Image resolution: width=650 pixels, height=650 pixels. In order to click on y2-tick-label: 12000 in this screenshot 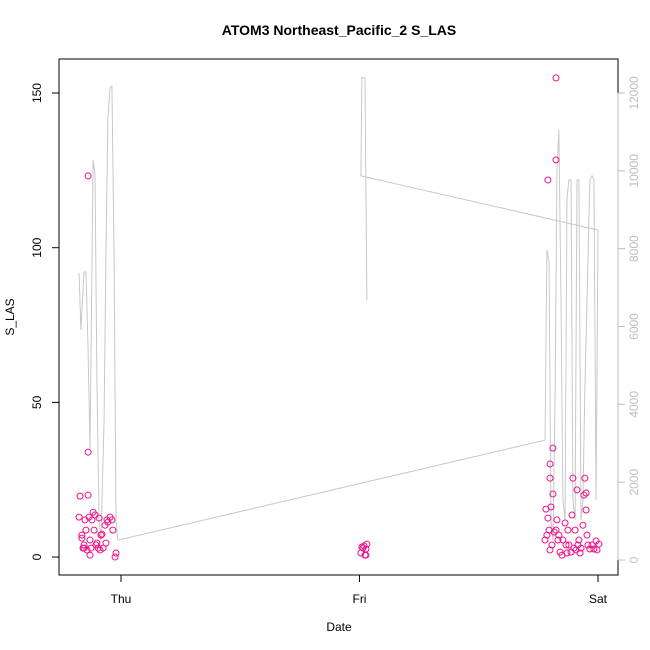, I will do `click(634, 93)`.